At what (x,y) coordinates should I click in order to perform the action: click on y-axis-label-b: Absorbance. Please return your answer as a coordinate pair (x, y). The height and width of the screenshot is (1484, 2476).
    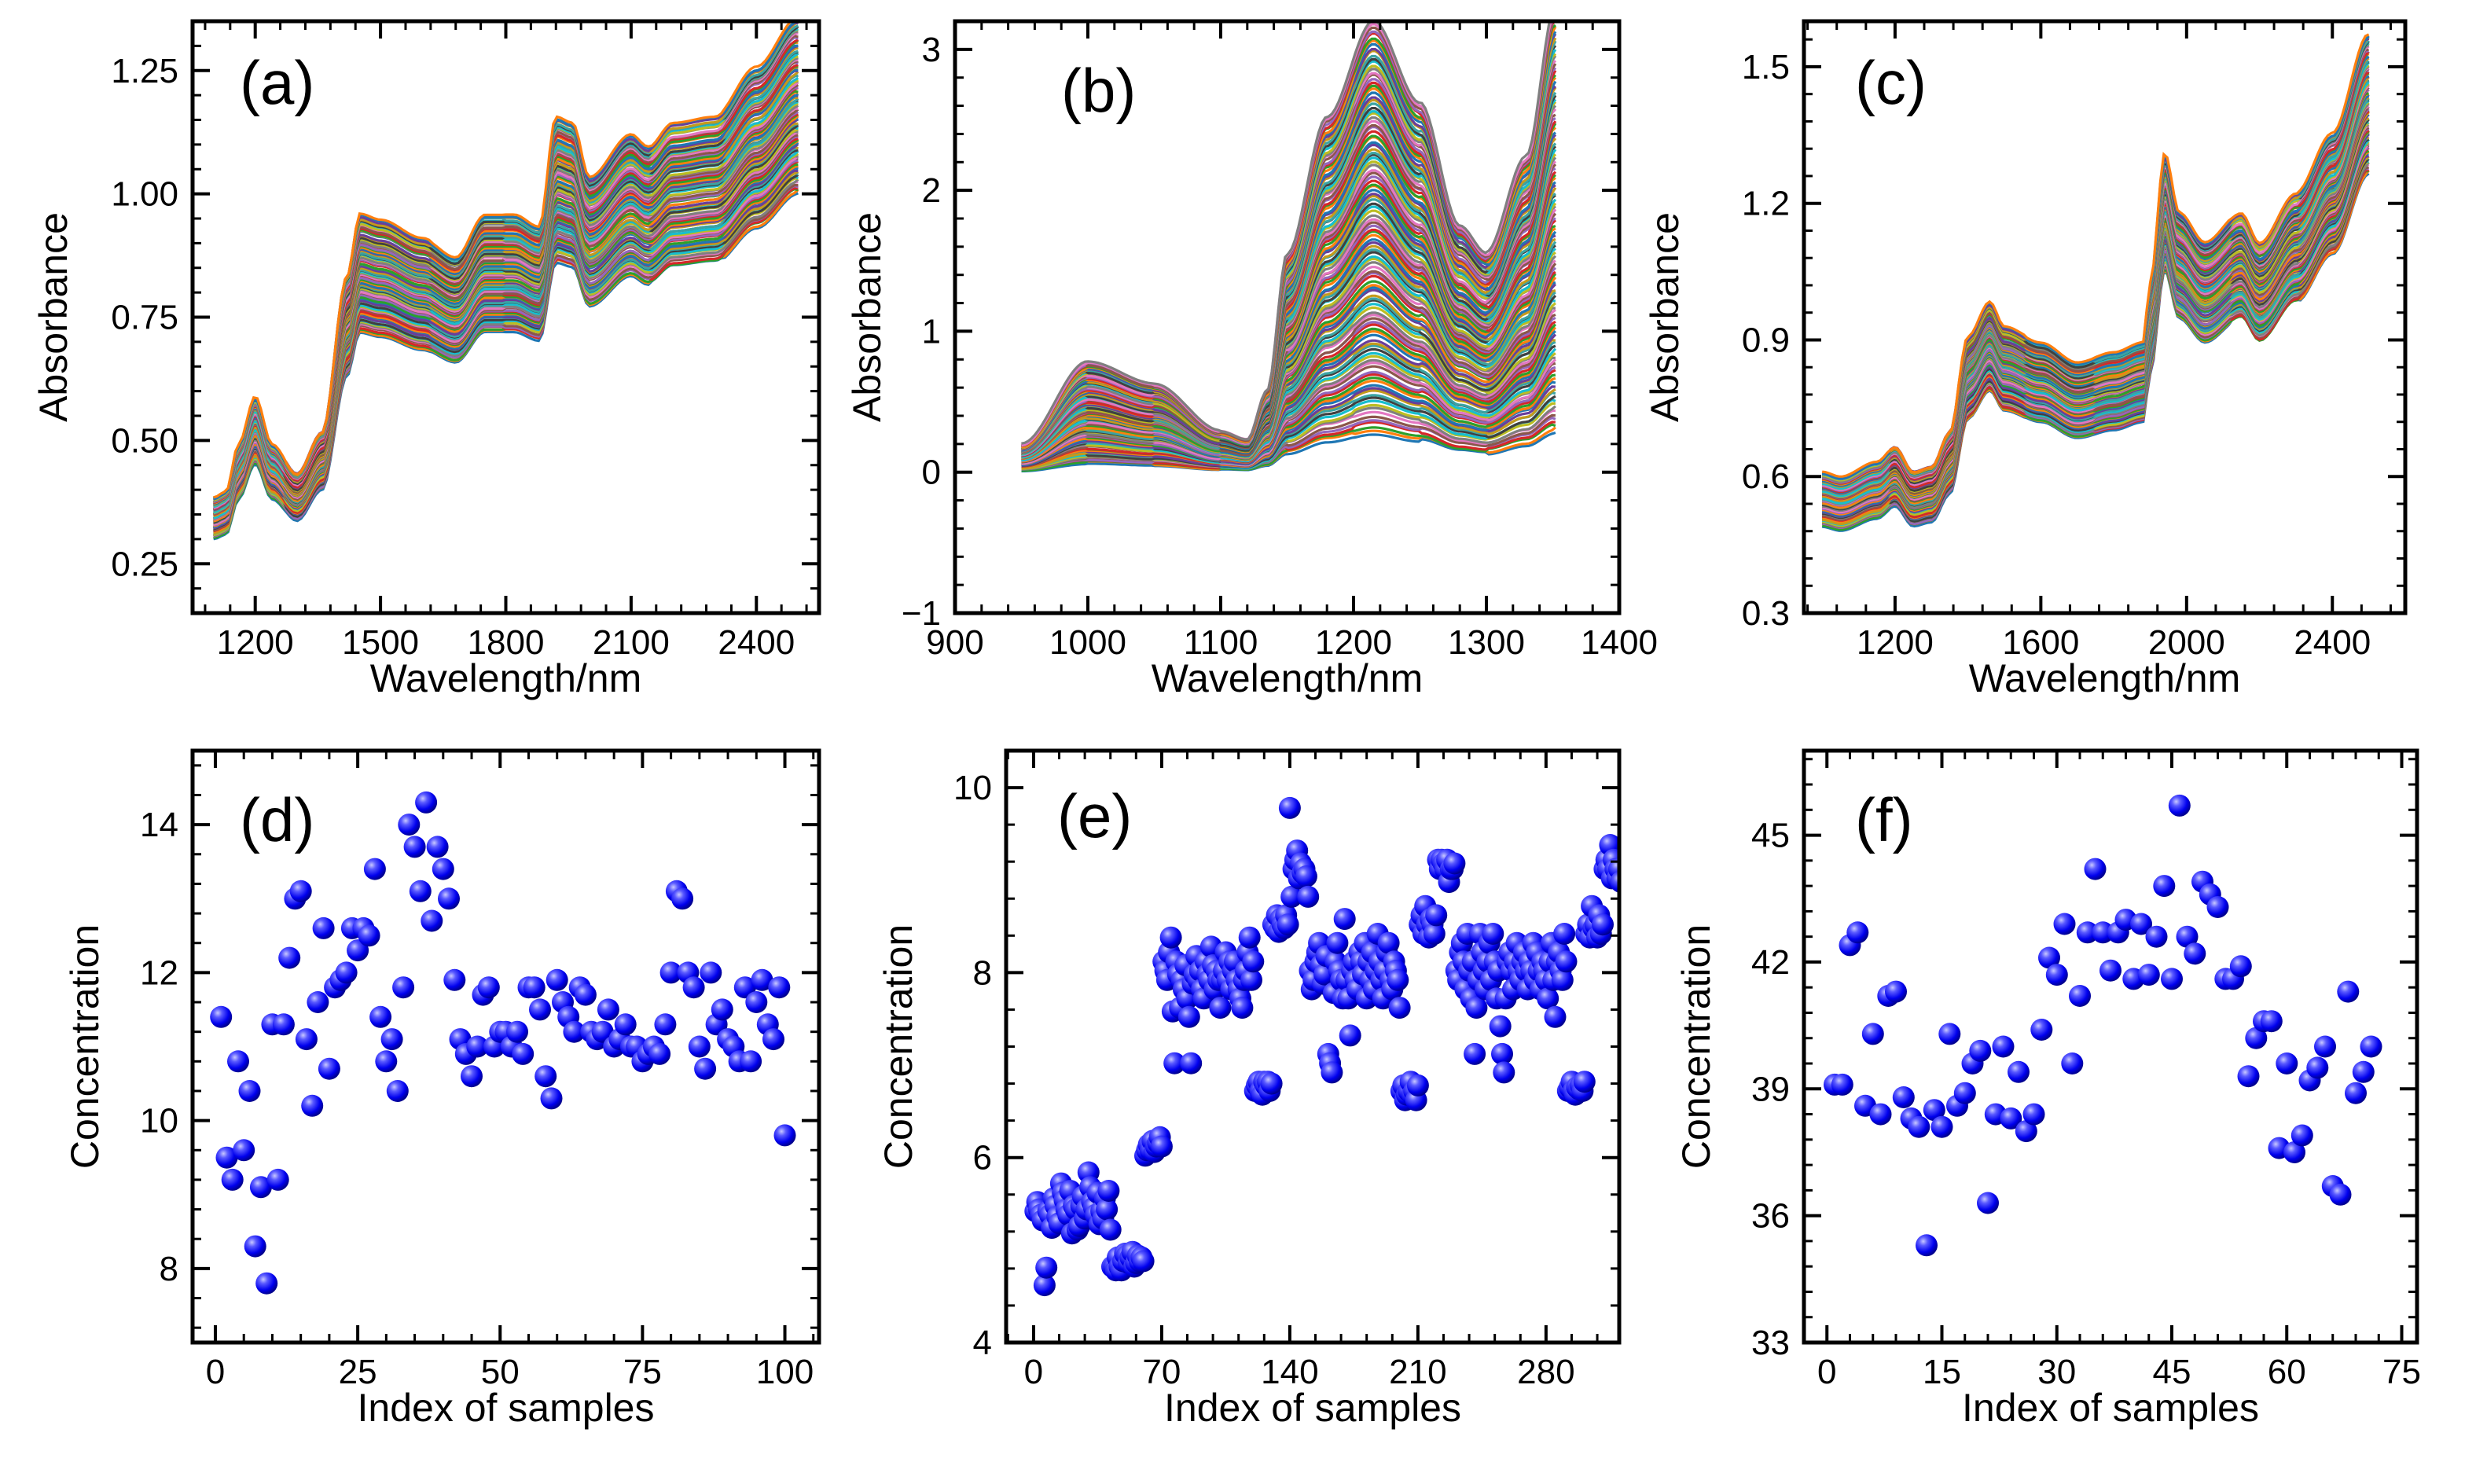
    Looking at the image, I should click on (867, 317).